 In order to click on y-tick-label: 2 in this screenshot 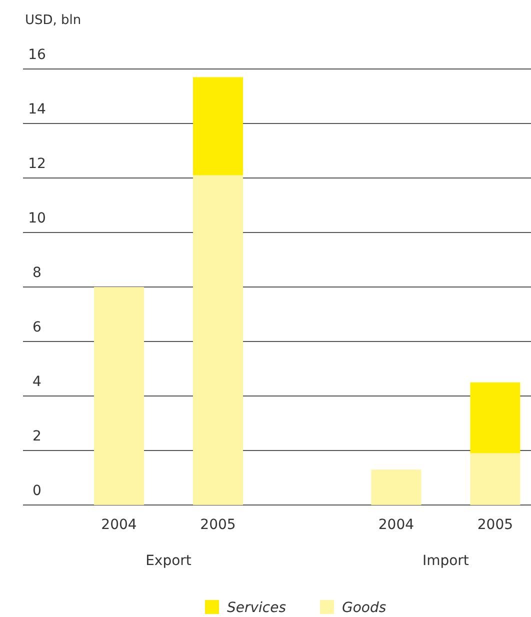, I will do `click(37, 436)`.